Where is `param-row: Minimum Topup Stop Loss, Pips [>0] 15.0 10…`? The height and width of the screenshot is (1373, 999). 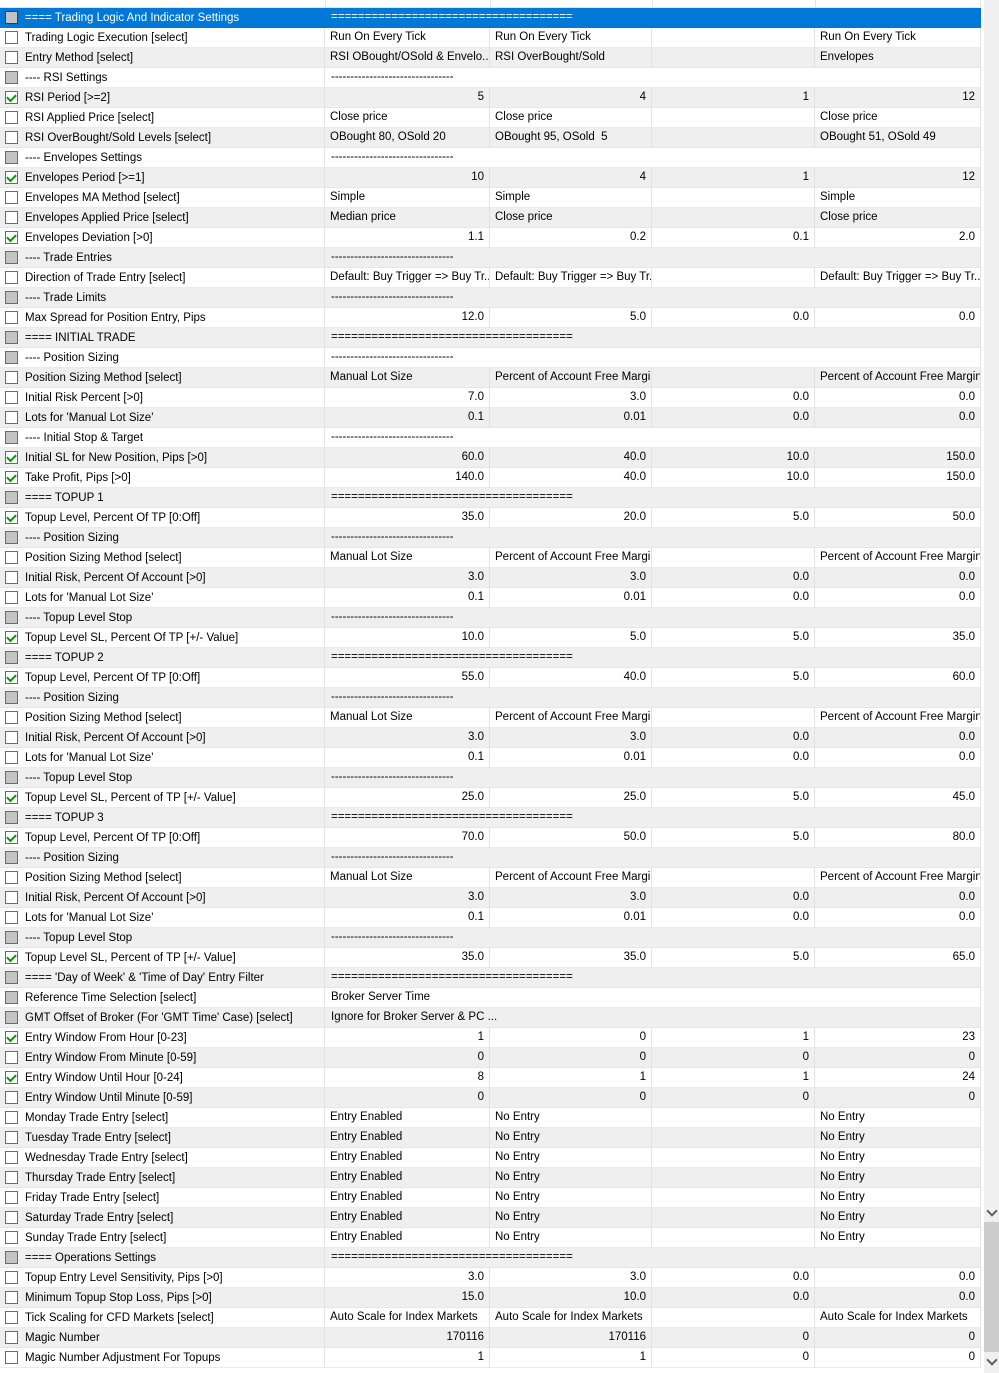
param-row: Minimum Topup Stop Loss, Pips [>0] 15.0 10… is located at coordinates (490, 1298).